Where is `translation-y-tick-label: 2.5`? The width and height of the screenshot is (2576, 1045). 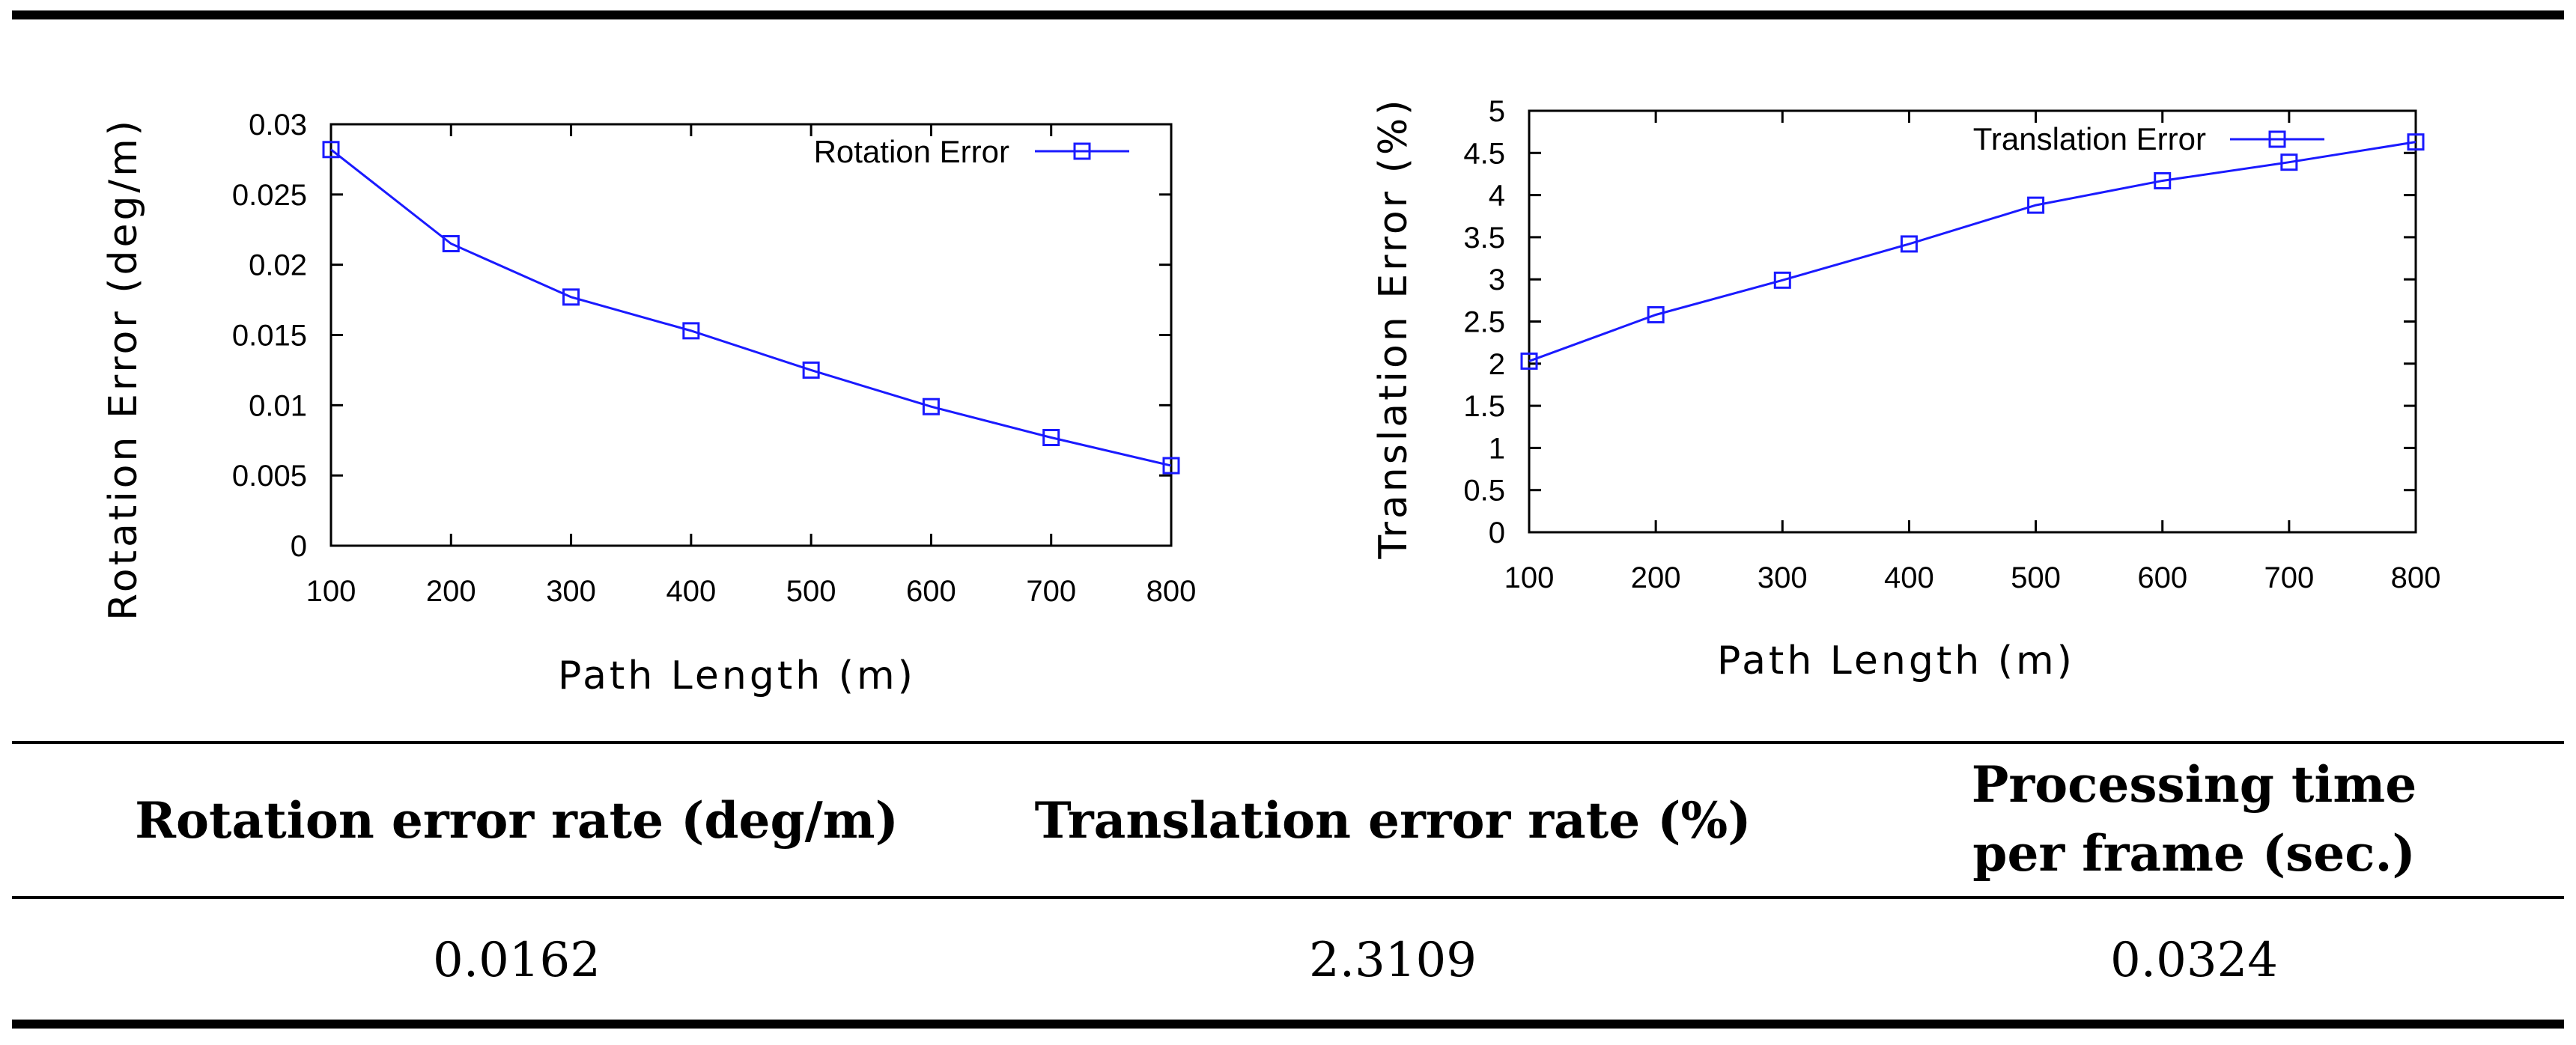
translation-y-tick-label: 2.5 is located at coordinates (1484, 322).